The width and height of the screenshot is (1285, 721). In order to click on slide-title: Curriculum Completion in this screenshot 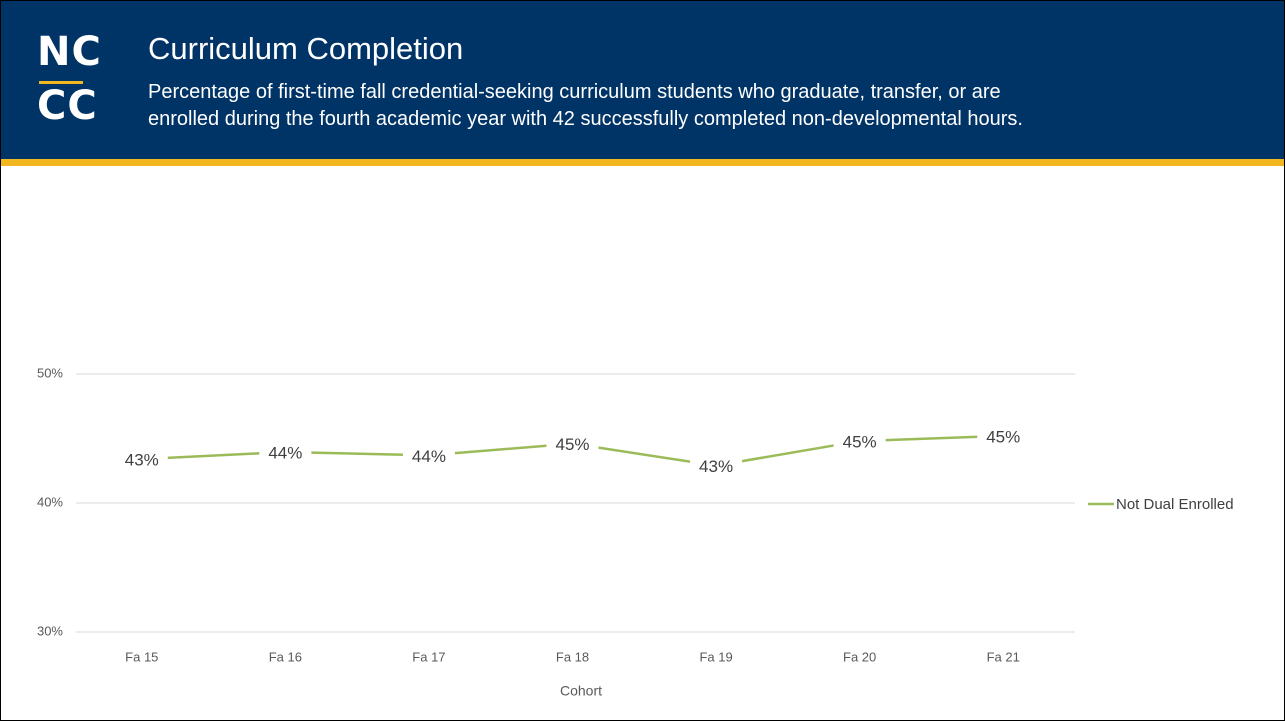, I will do `click(306, 48)`.